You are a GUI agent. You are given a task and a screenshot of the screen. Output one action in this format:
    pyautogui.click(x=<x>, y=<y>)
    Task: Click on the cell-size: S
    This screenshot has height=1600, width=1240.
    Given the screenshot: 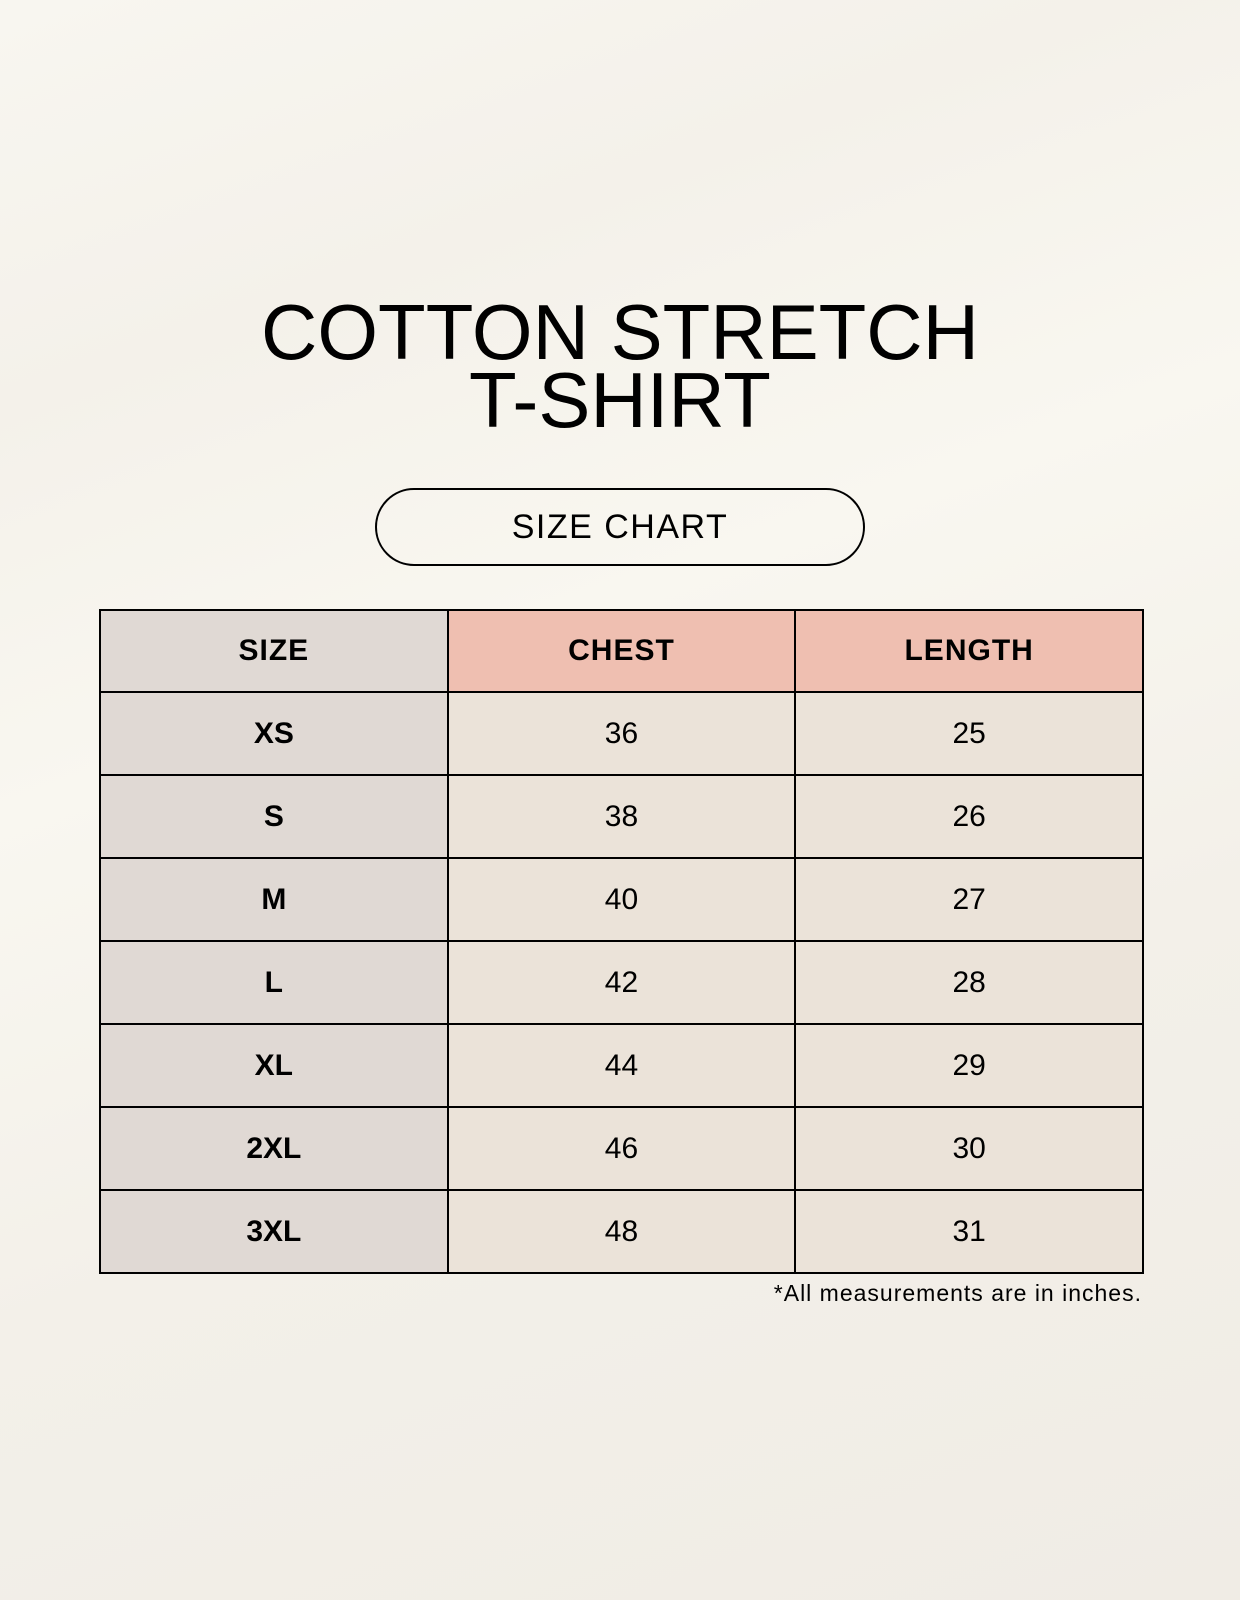 What is the action you would take?
    pyautogui.click(x=274, y=816)
    